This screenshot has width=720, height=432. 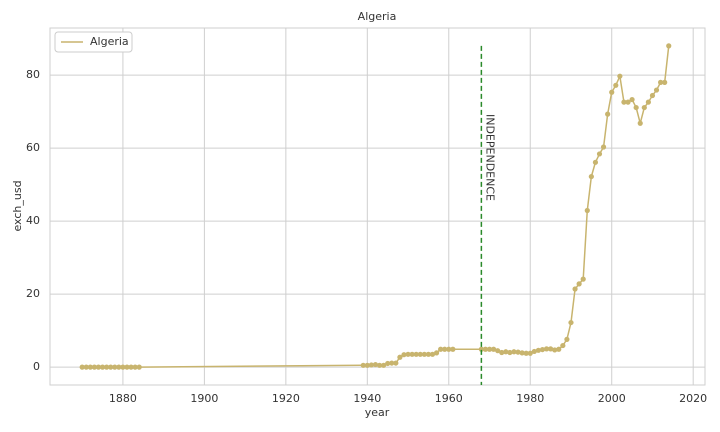 What do you see at coordinates (377, 16) in the screenshot?
I see `chart-title: Algeria` at bounding box center [377, 16].